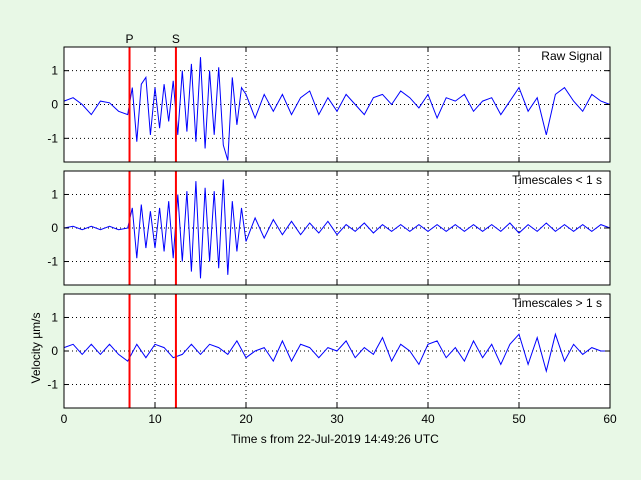 This screenshot has width=641, height=480. What do you see at coordinates (246, 419) in the screenshot?
I see `x-tick-label: 20` at bounding box center [246, 419].